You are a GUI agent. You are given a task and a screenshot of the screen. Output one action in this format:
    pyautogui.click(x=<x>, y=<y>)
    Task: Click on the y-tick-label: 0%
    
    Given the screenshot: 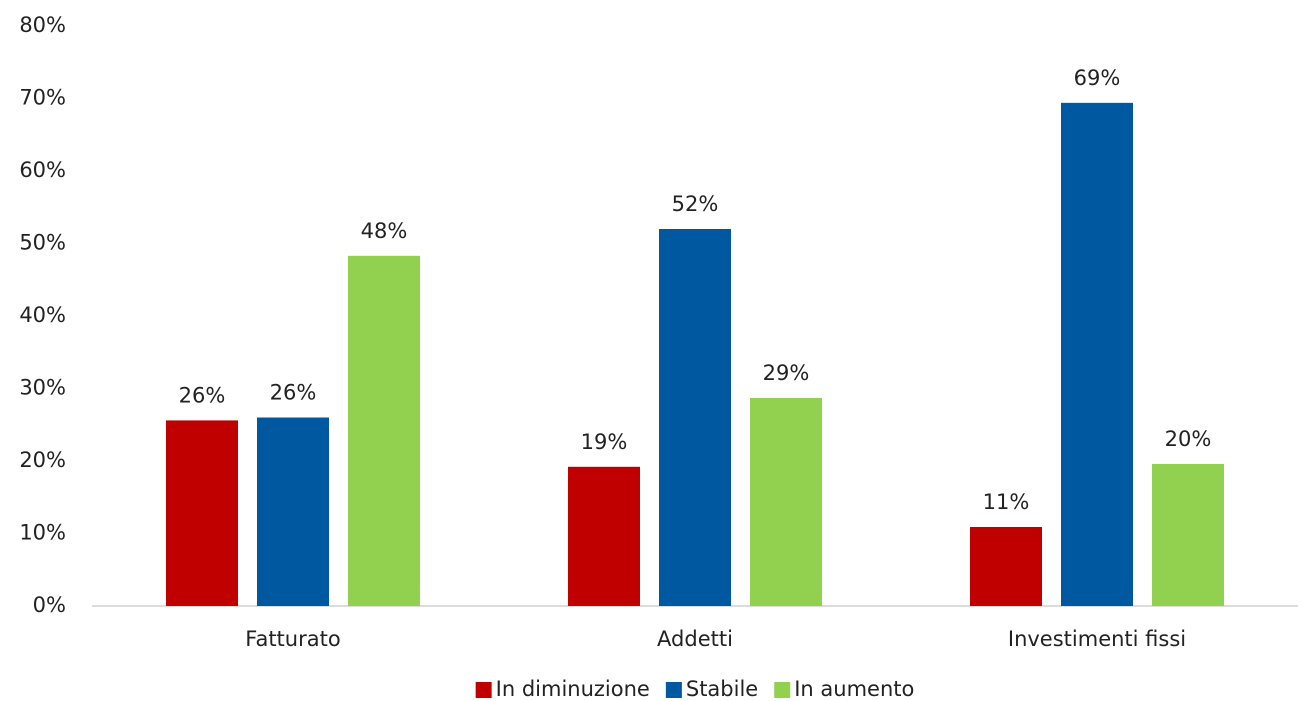 What is the action you would take?
    pyautogui.click(x=49, y=605)
    